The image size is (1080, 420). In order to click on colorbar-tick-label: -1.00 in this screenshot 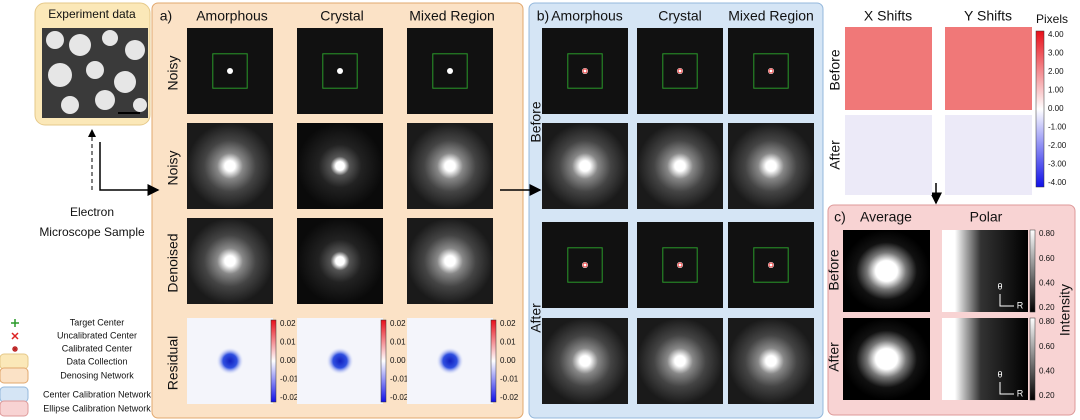, I will do `click(1057, 127)`.